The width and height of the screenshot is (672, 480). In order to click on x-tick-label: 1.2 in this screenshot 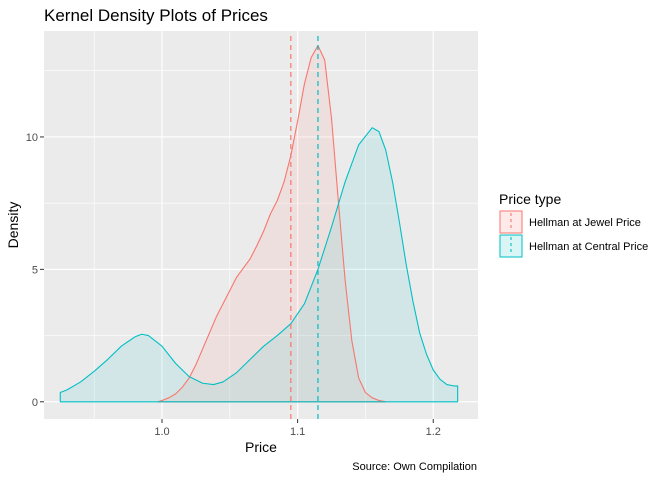, I will do `click(433, 432)`.